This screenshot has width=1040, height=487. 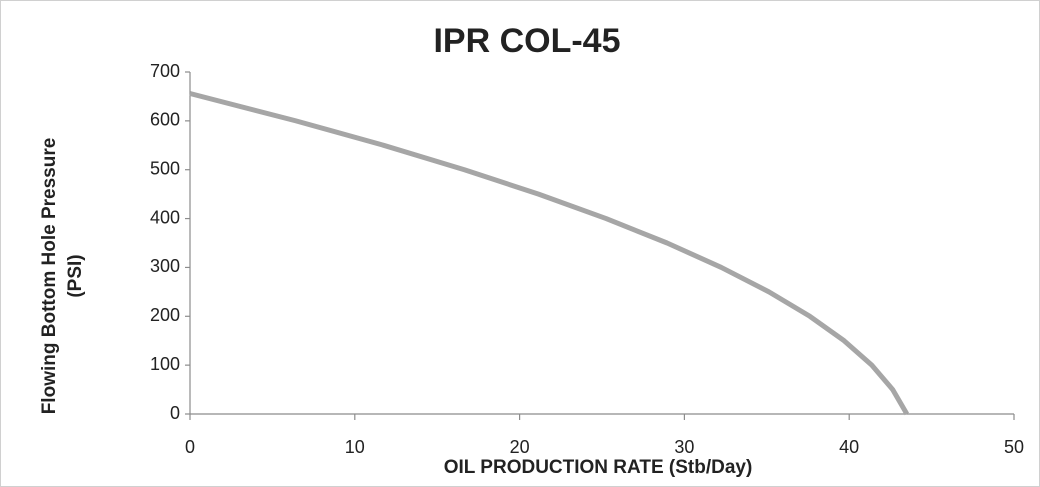 What do you see at coordinates (165, 364) in the screenshot?
I see `y-tick-label: 100` at bounding box center [165, 364].